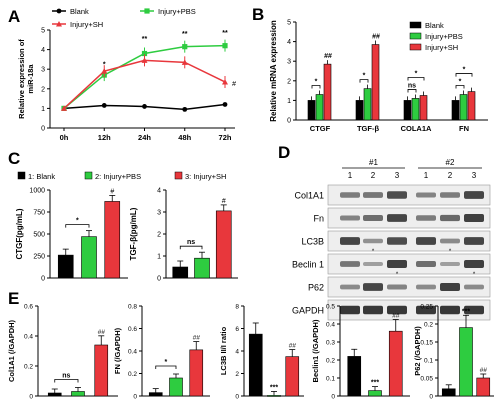 This screenshot has width=500, height=414. Describe the element at coordinates (43, 70) in the screenshot. I see `panel-a-y-tick-label: 3` at that location.